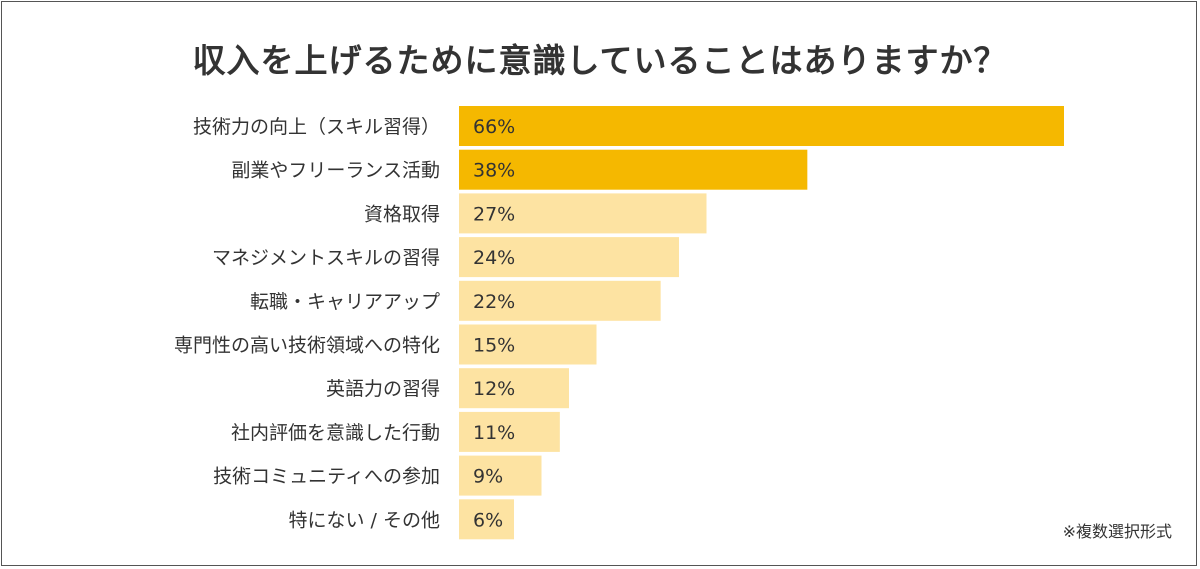  What do you see at coordinates (494, 127) in the screenshot?
I see `data-label: 66%` at bounding box center [494, 127].